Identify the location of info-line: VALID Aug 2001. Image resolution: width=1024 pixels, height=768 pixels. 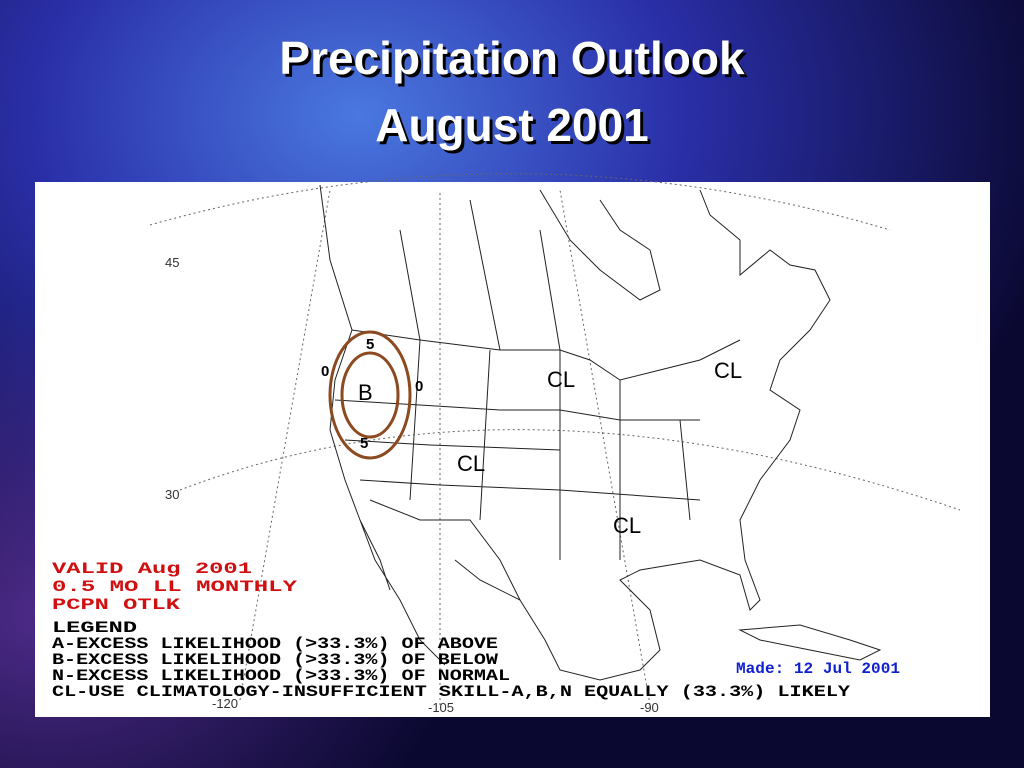
(152, 569).